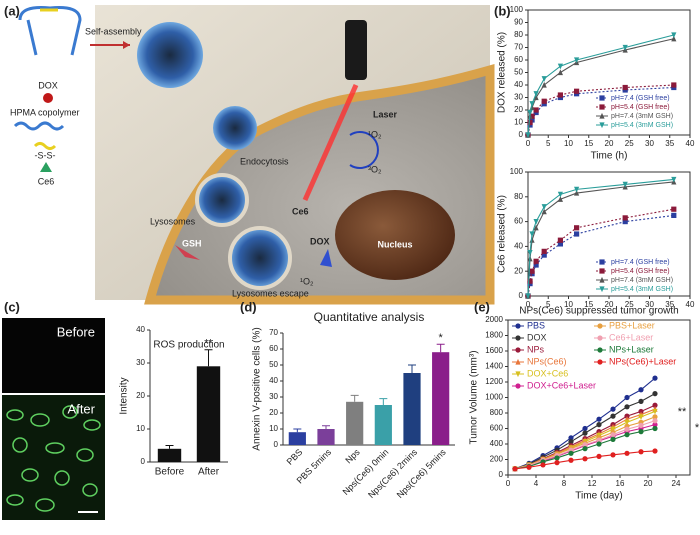  Describe the element at coordinates (494, 397) in the screenshot. I see `y-tick-label: 1000` at that location.